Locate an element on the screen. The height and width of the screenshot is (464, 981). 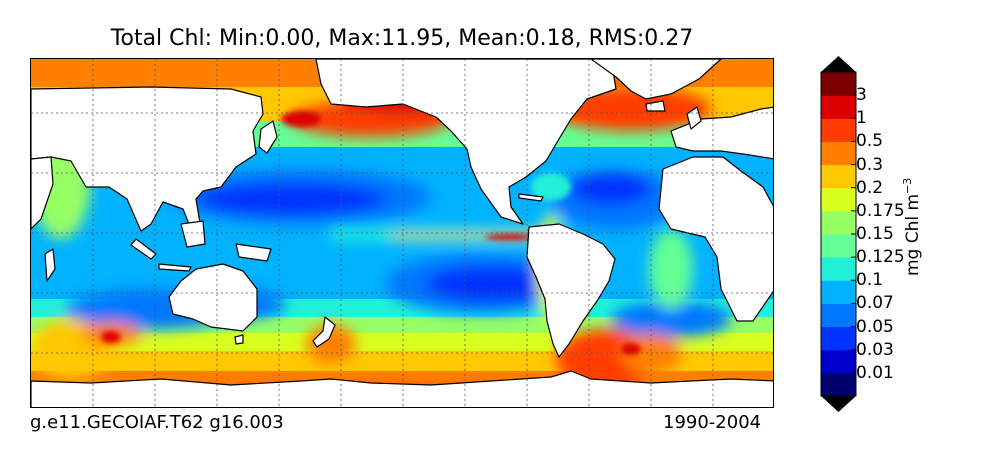
colorbar-label: mg Chl m−3 is located at coordinates (912, 227).